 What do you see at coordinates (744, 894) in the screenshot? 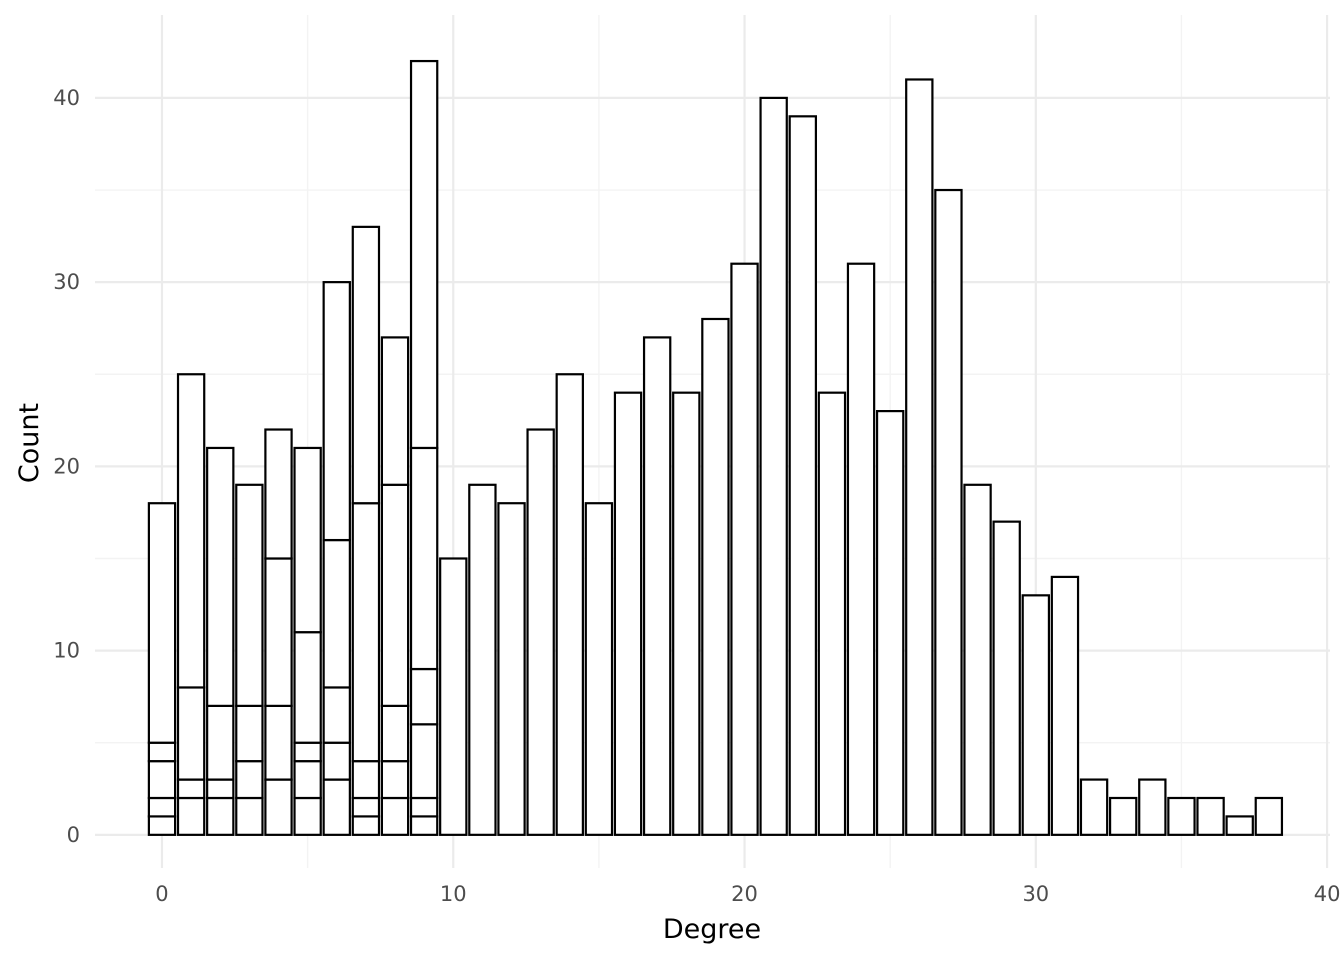
I see `x-tick-label: 20` at bounding box center [744, 894].